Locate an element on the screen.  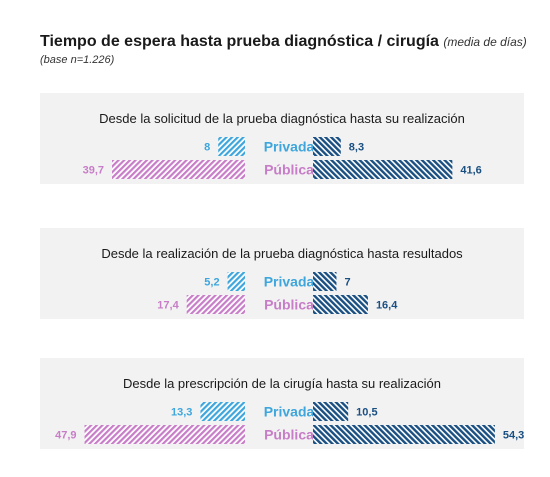
value-left-privada: 8 is located at coordinates (207, 148).